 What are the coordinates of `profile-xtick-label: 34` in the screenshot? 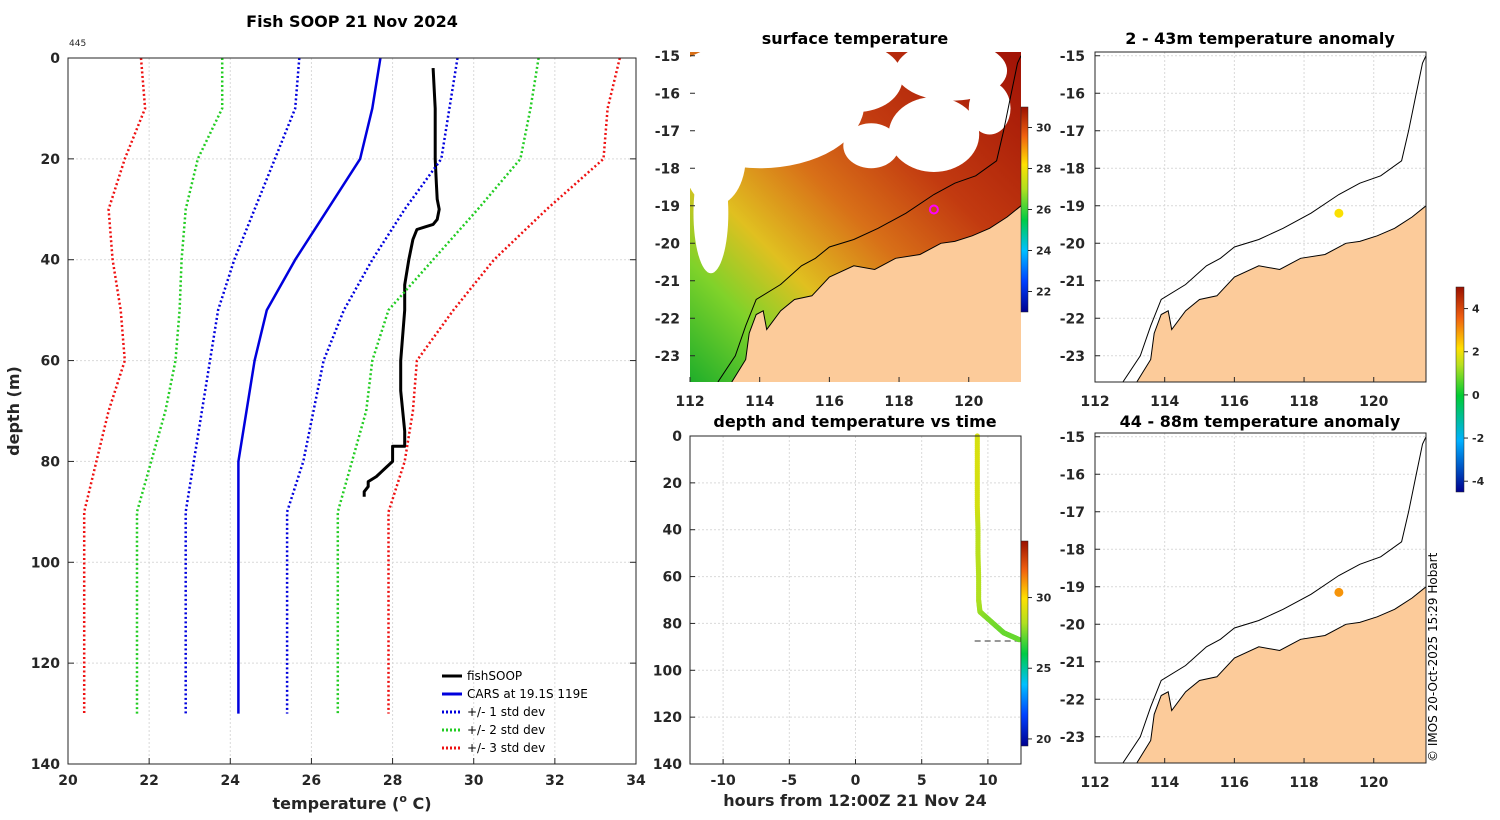 It's located at (636, 781).